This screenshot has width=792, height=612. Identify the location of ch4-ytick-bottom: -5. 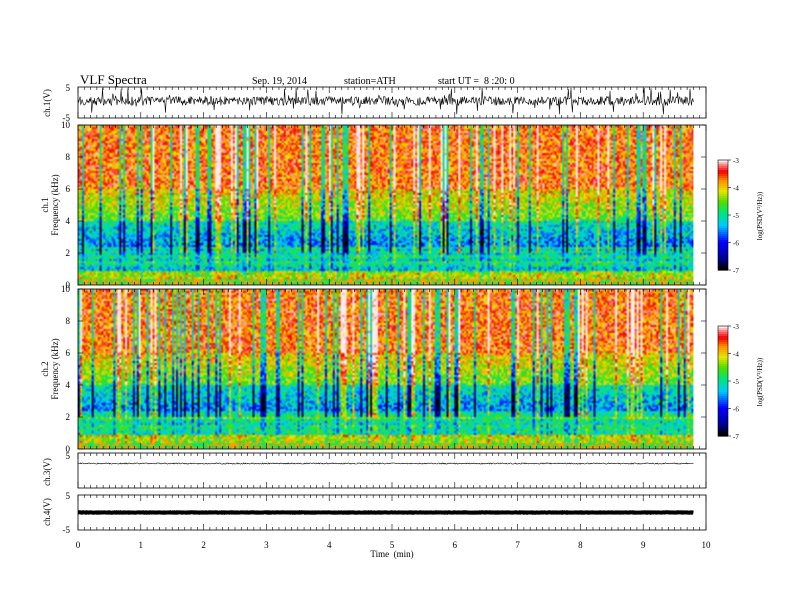
(67, 530).